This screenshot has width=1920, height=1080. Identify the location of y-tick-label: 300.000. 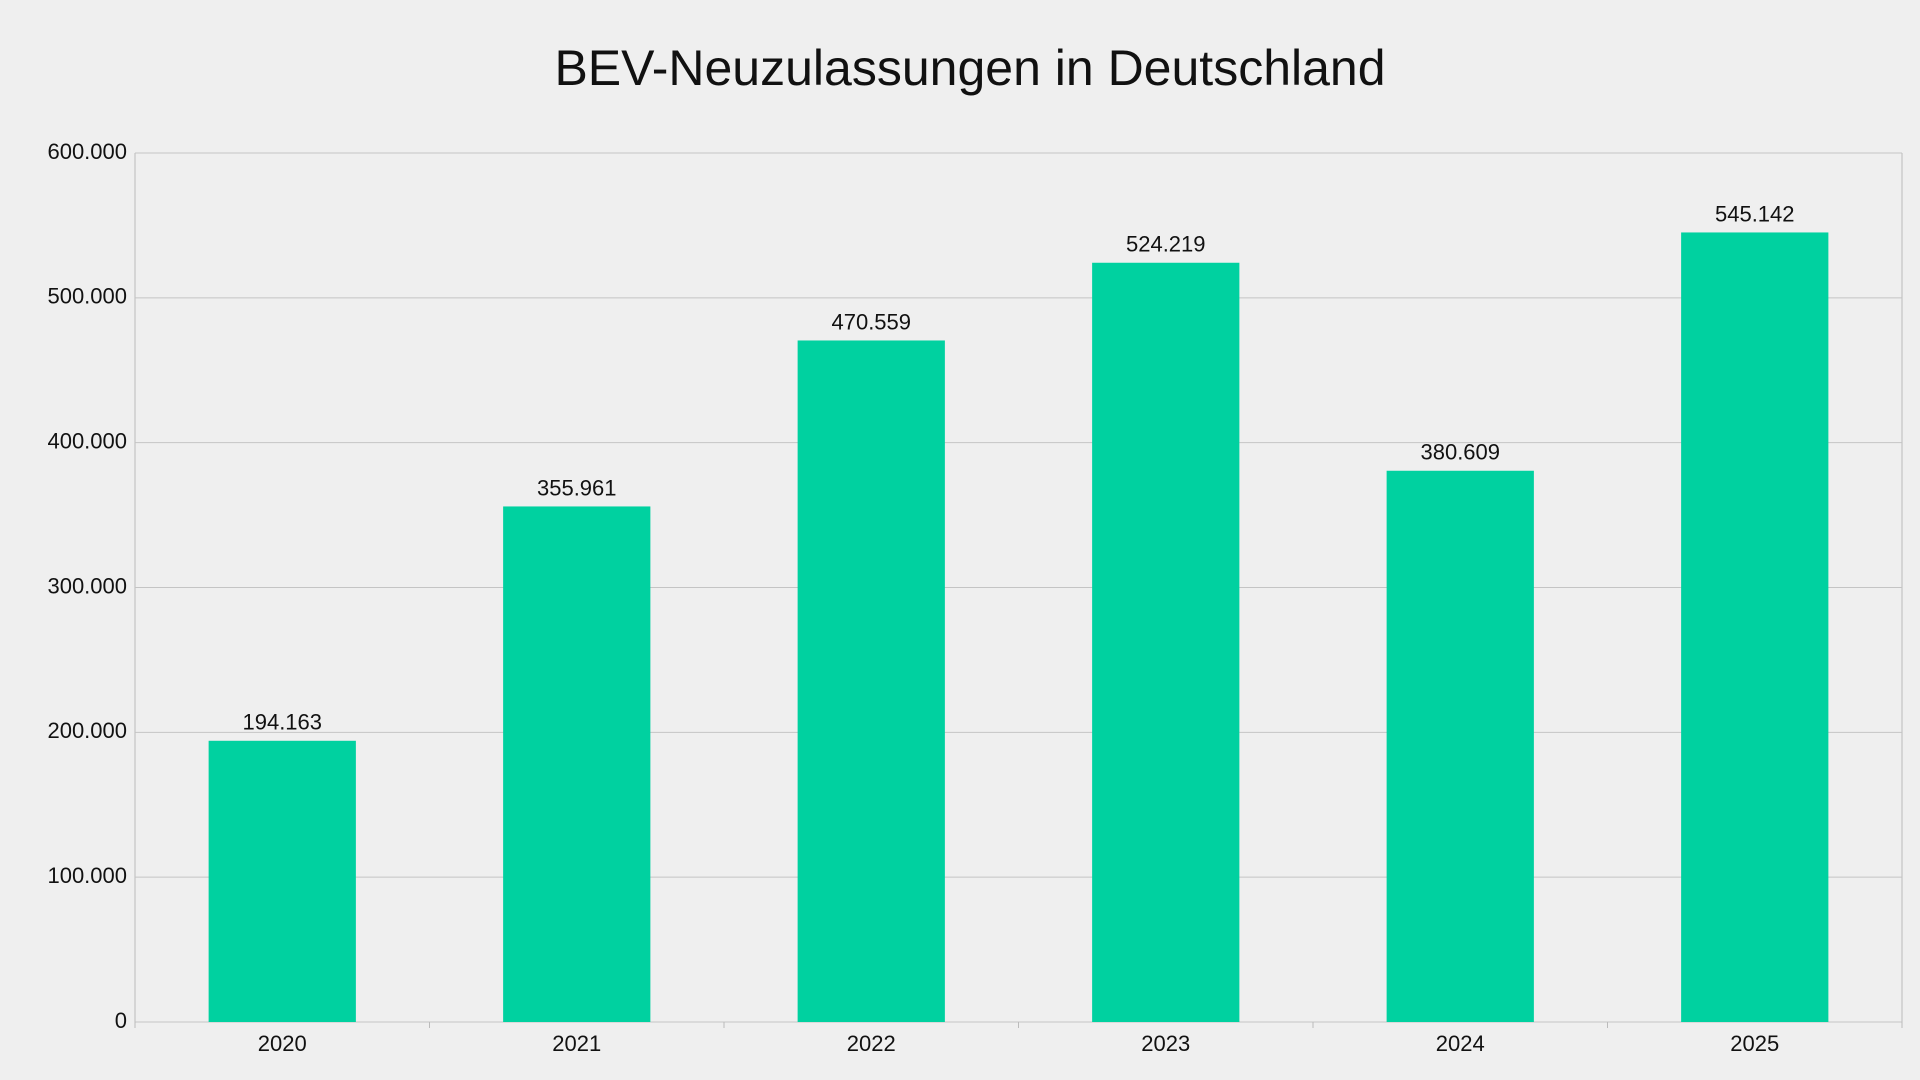
(87, 585).